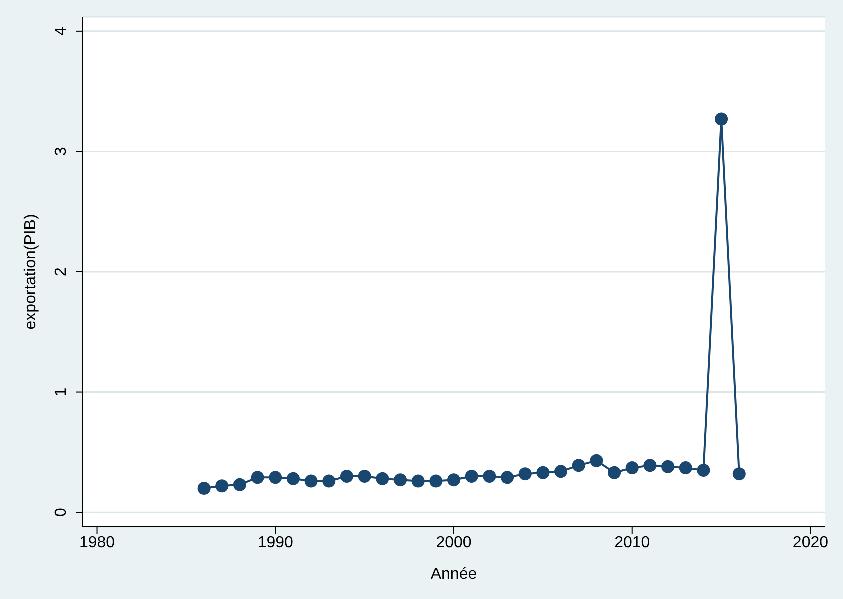  Describe the element at coordinates (61, 151) in the screenshot. I see `y-tick-label: 3` at that location.